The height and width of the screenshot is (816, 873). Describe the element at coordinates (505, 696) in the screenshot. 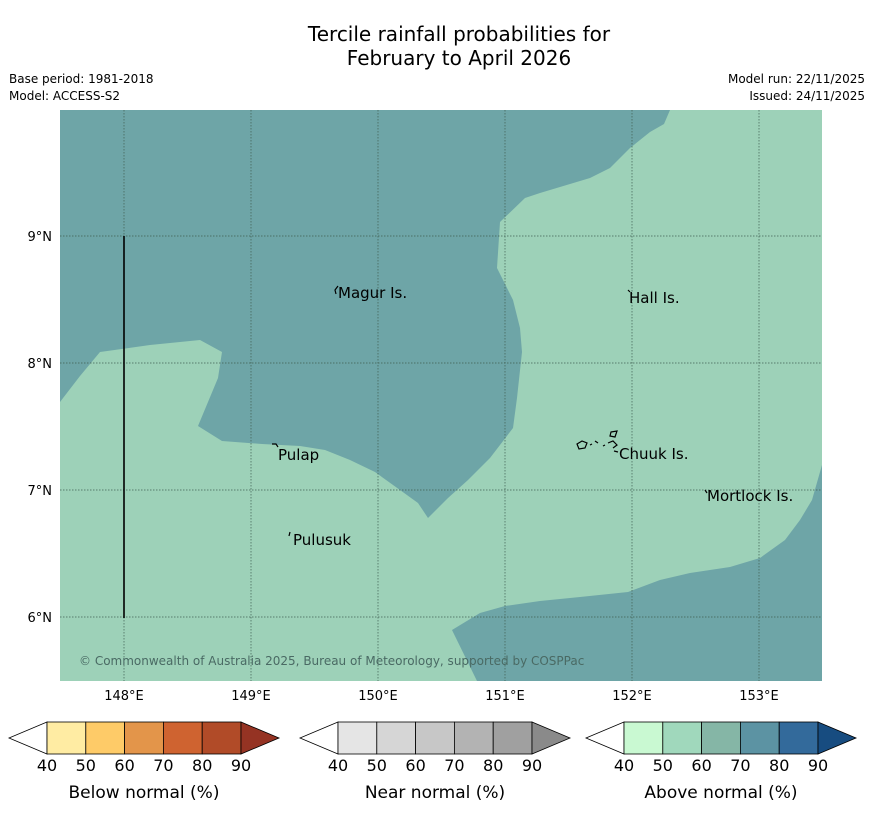

I see `lon-tick-151: 151°E` at that location.